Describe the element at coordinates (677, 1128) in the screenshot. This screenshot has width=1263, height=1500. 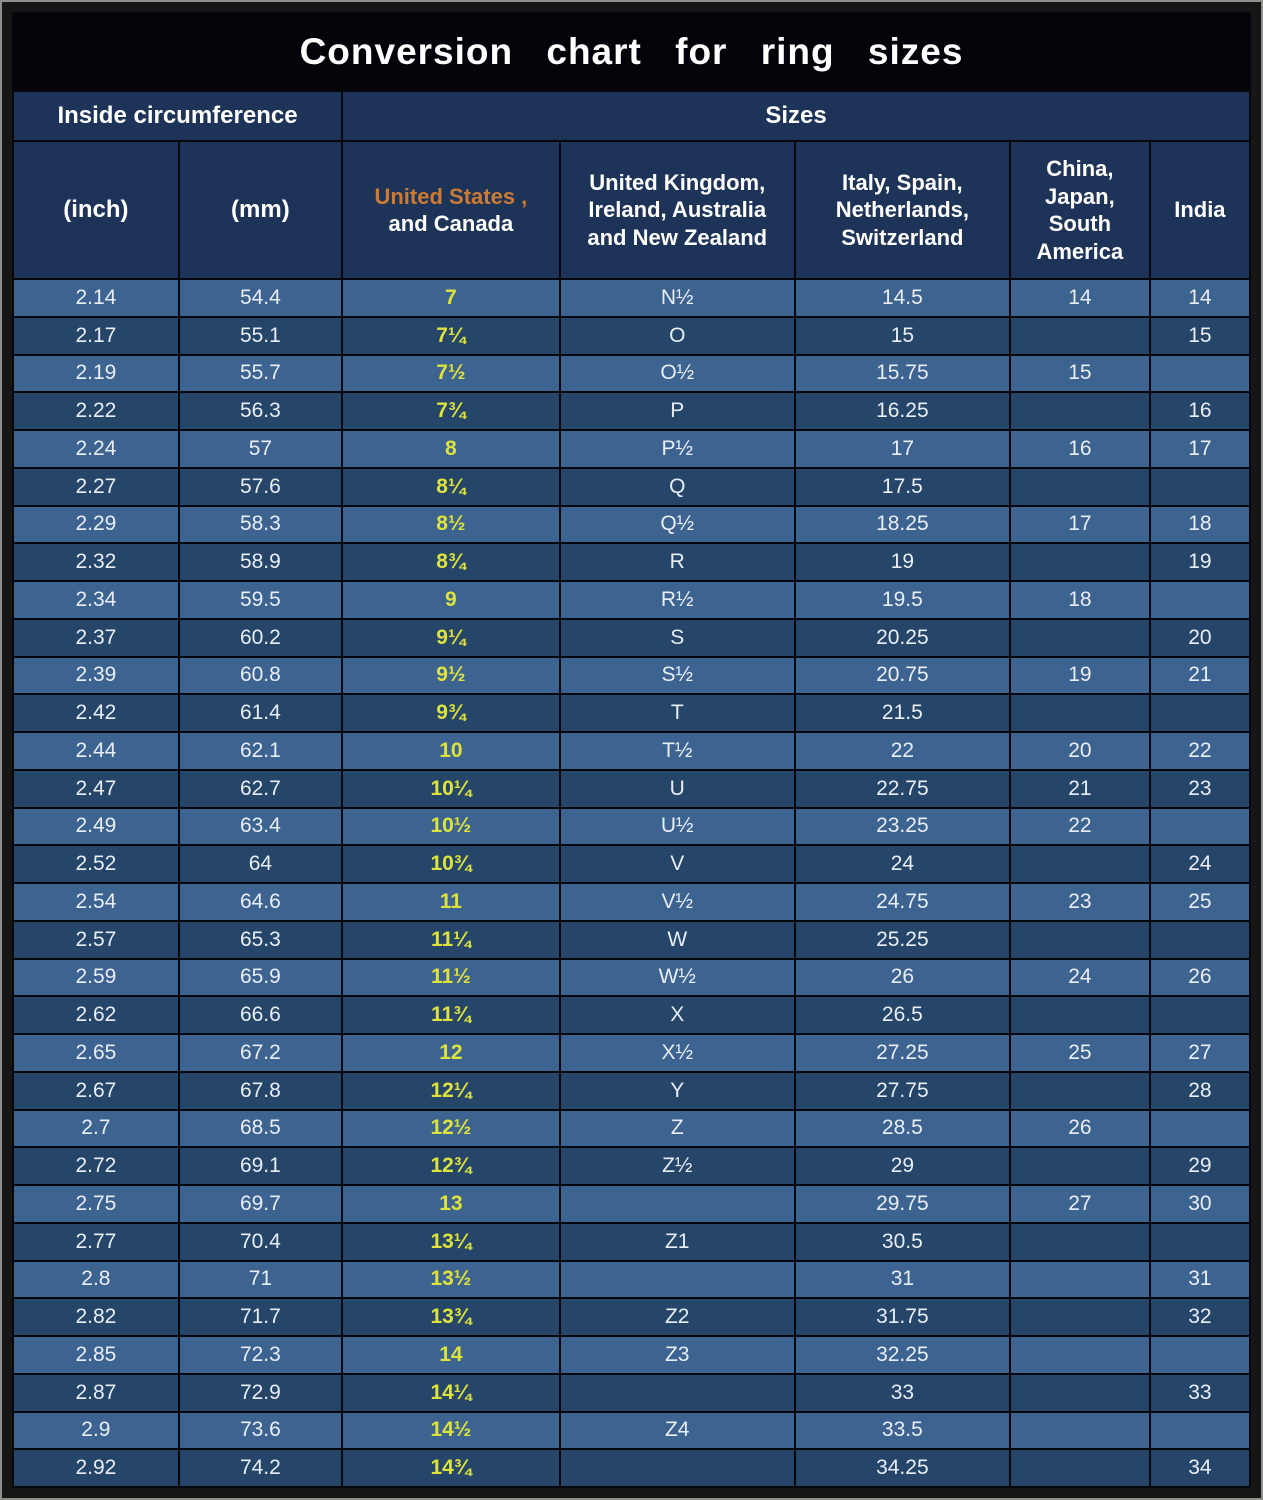
I see `table-cell: Z` at that location.